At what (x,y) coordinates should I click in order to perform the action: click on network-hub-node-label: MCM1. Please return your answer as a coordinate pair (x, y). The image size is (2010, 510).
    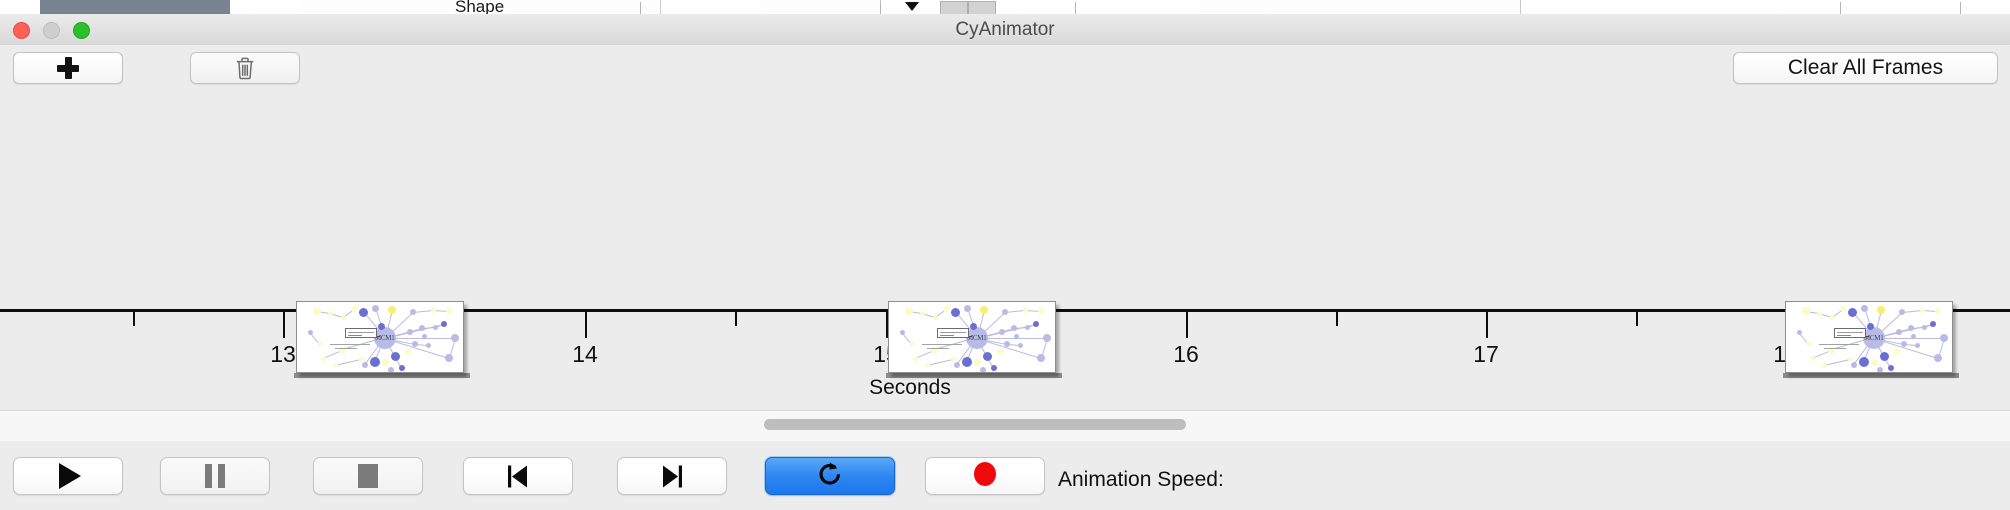
    Looking at the image, I should click on (385, 338).